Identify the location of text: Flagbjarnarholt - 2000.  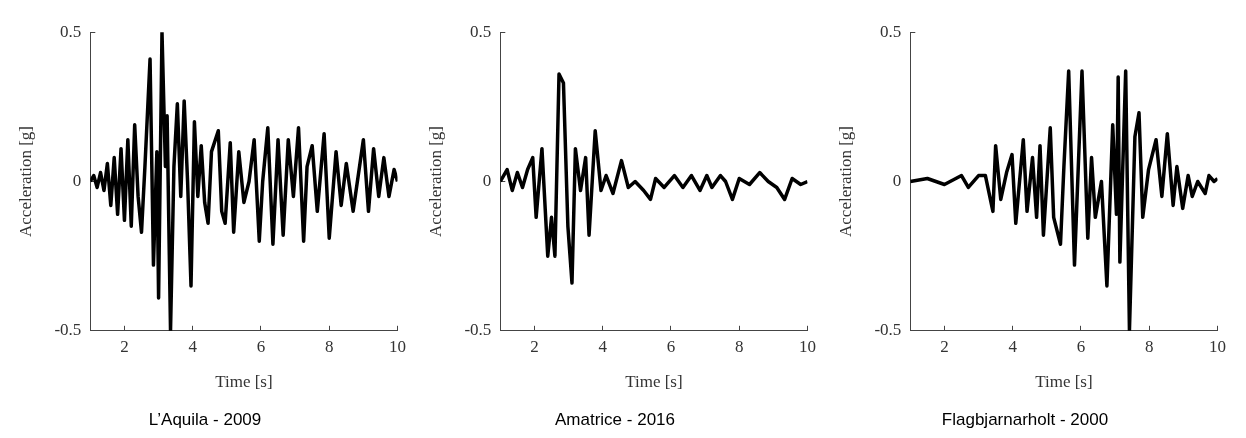
(1025, 420).